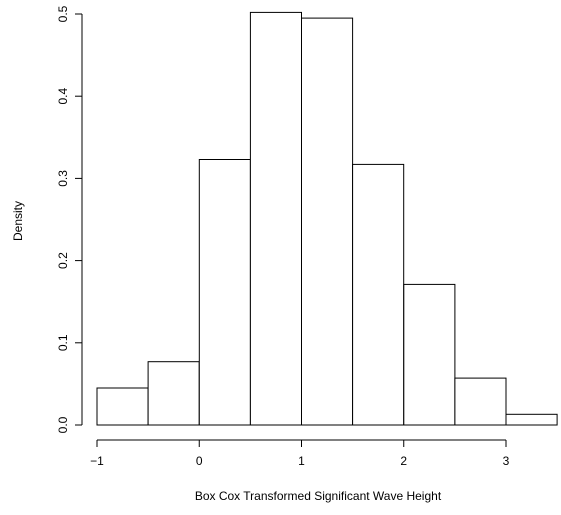 This screenshot has height=515, width=561. What do you see at coordinates (301, 461) in the screenshot?
I see `x-tick-label-2: 1` at bounding box center [301, 461].